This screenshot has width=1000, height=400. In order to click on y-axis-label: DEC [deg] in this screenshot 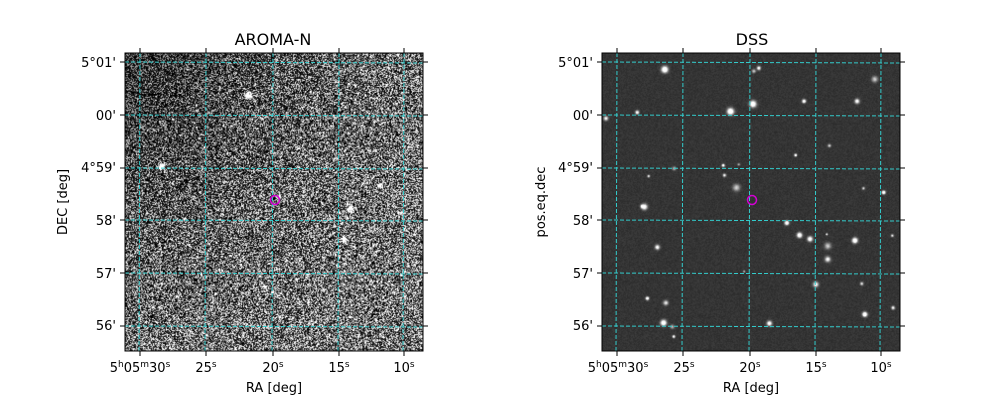, I will do `click(63, 202)`.